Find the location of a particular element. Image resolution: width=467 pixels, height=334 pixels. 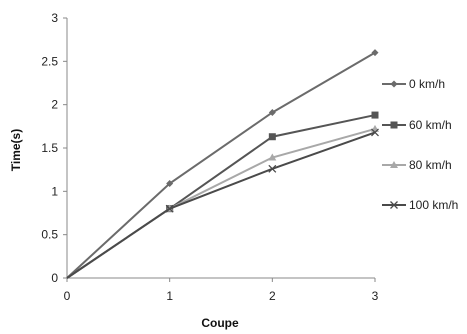

x-tick-label: 2 is located at coordinates (272, 296).